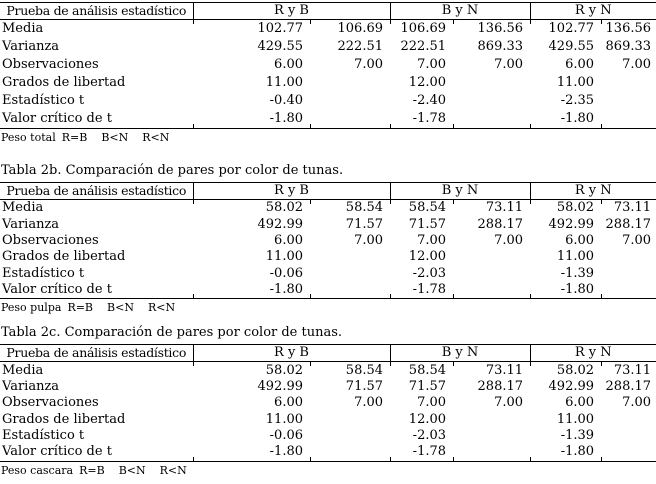 Image resolution: width=656 pixels, height=484 pixels. Describe the element at coordinates (422, 119) in the screenshot. I see `stat-cell: -1.78` at that location.